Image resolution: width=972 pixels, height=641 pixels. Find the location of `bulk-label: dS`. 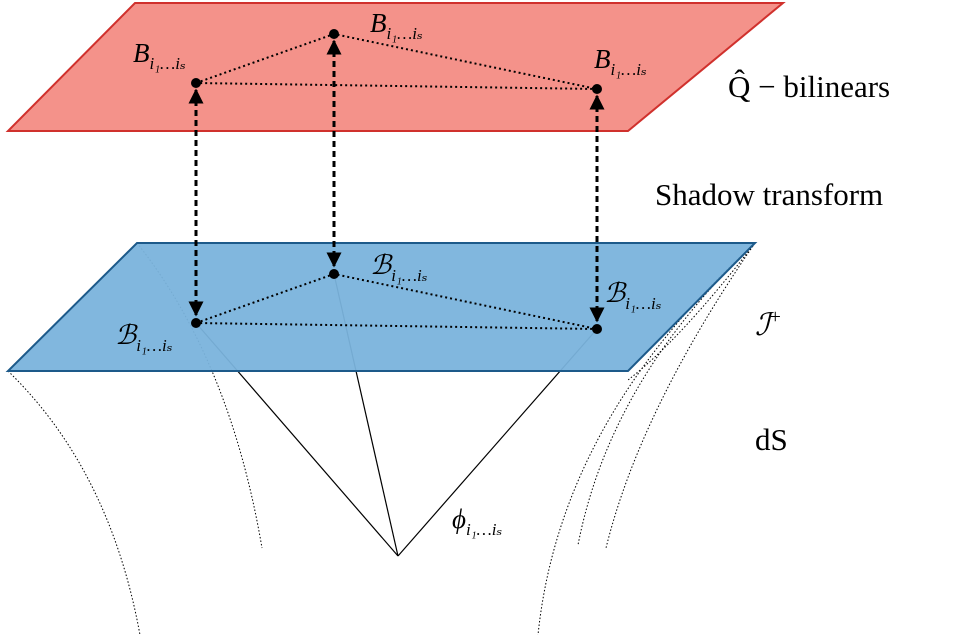

bulk-label: dS is located at coordinates (771, 439).